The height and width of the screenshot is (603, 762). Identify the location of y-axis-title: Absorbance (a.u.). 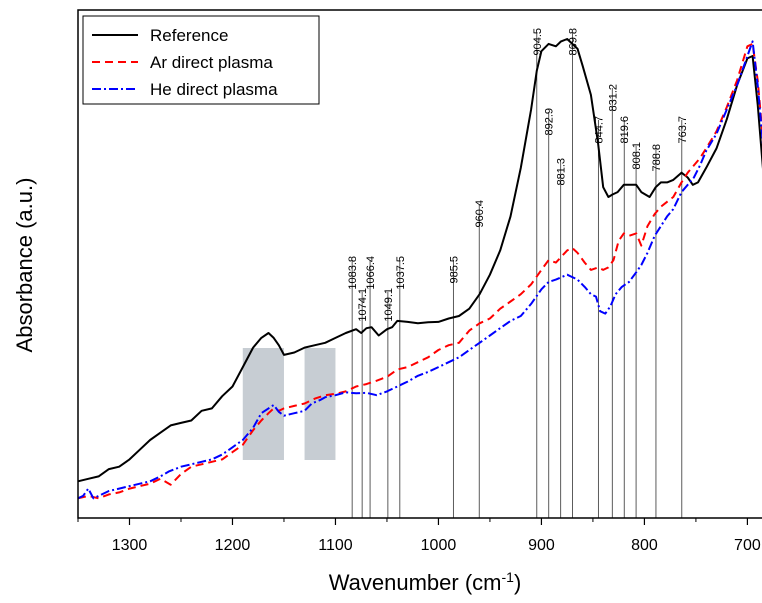
(24, 265).